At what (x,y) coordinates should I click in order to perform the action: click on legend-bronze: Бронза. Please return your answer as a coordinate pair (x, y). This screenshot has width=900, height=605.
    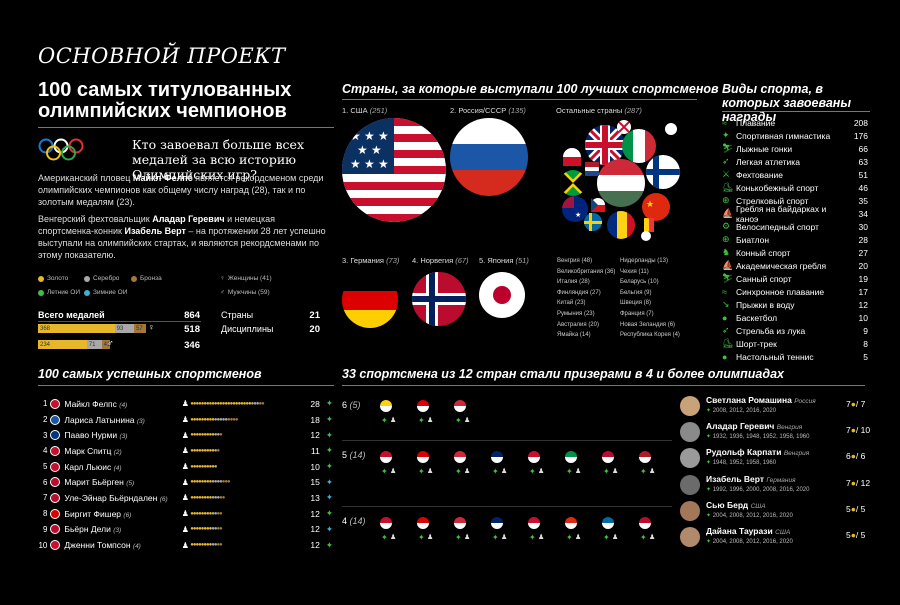
    Looking at the image, I should click on (146, 278).